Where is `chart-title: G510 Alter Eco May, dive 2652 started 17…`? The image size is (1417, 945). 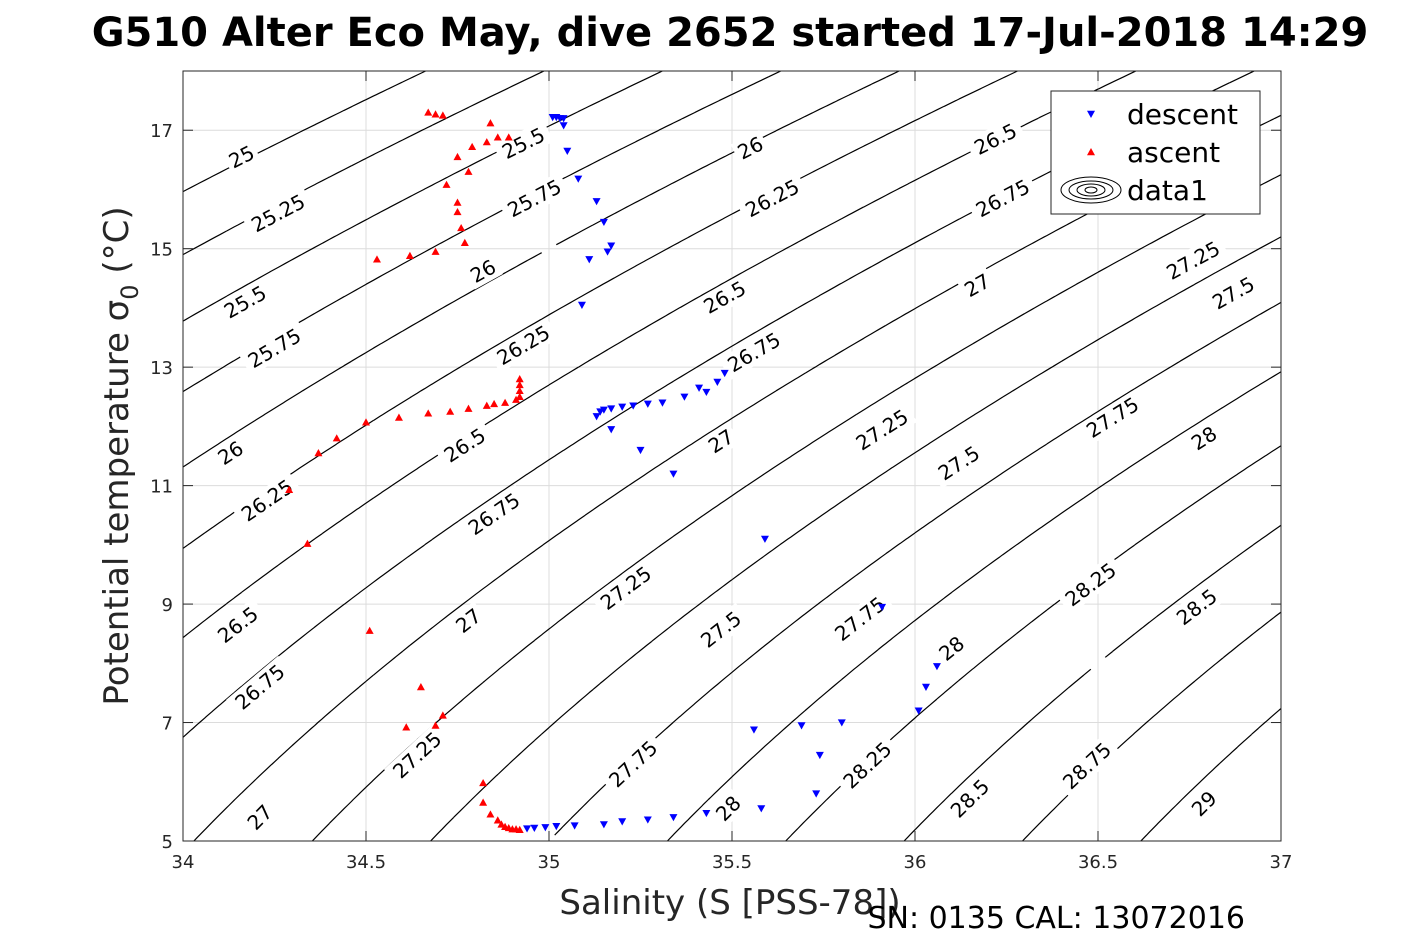 chart-title: G510 Alter Eco May, dive 2652 started 17… is located at coordinates (730, 33).